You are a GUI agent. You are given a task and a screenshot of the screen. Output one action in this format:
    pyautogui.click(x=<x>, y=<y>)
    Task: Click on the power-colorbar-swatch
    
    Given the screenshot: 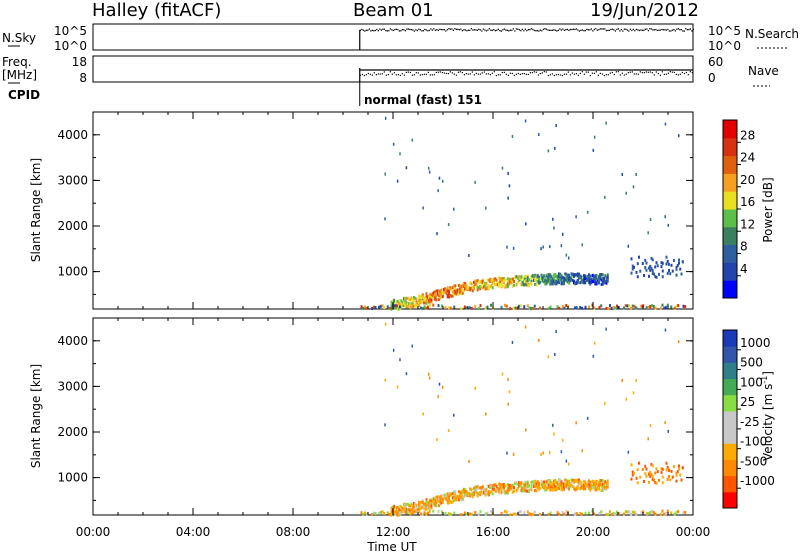 What is the action you would take?
    pyautogui.click(x=730, y=147)
    